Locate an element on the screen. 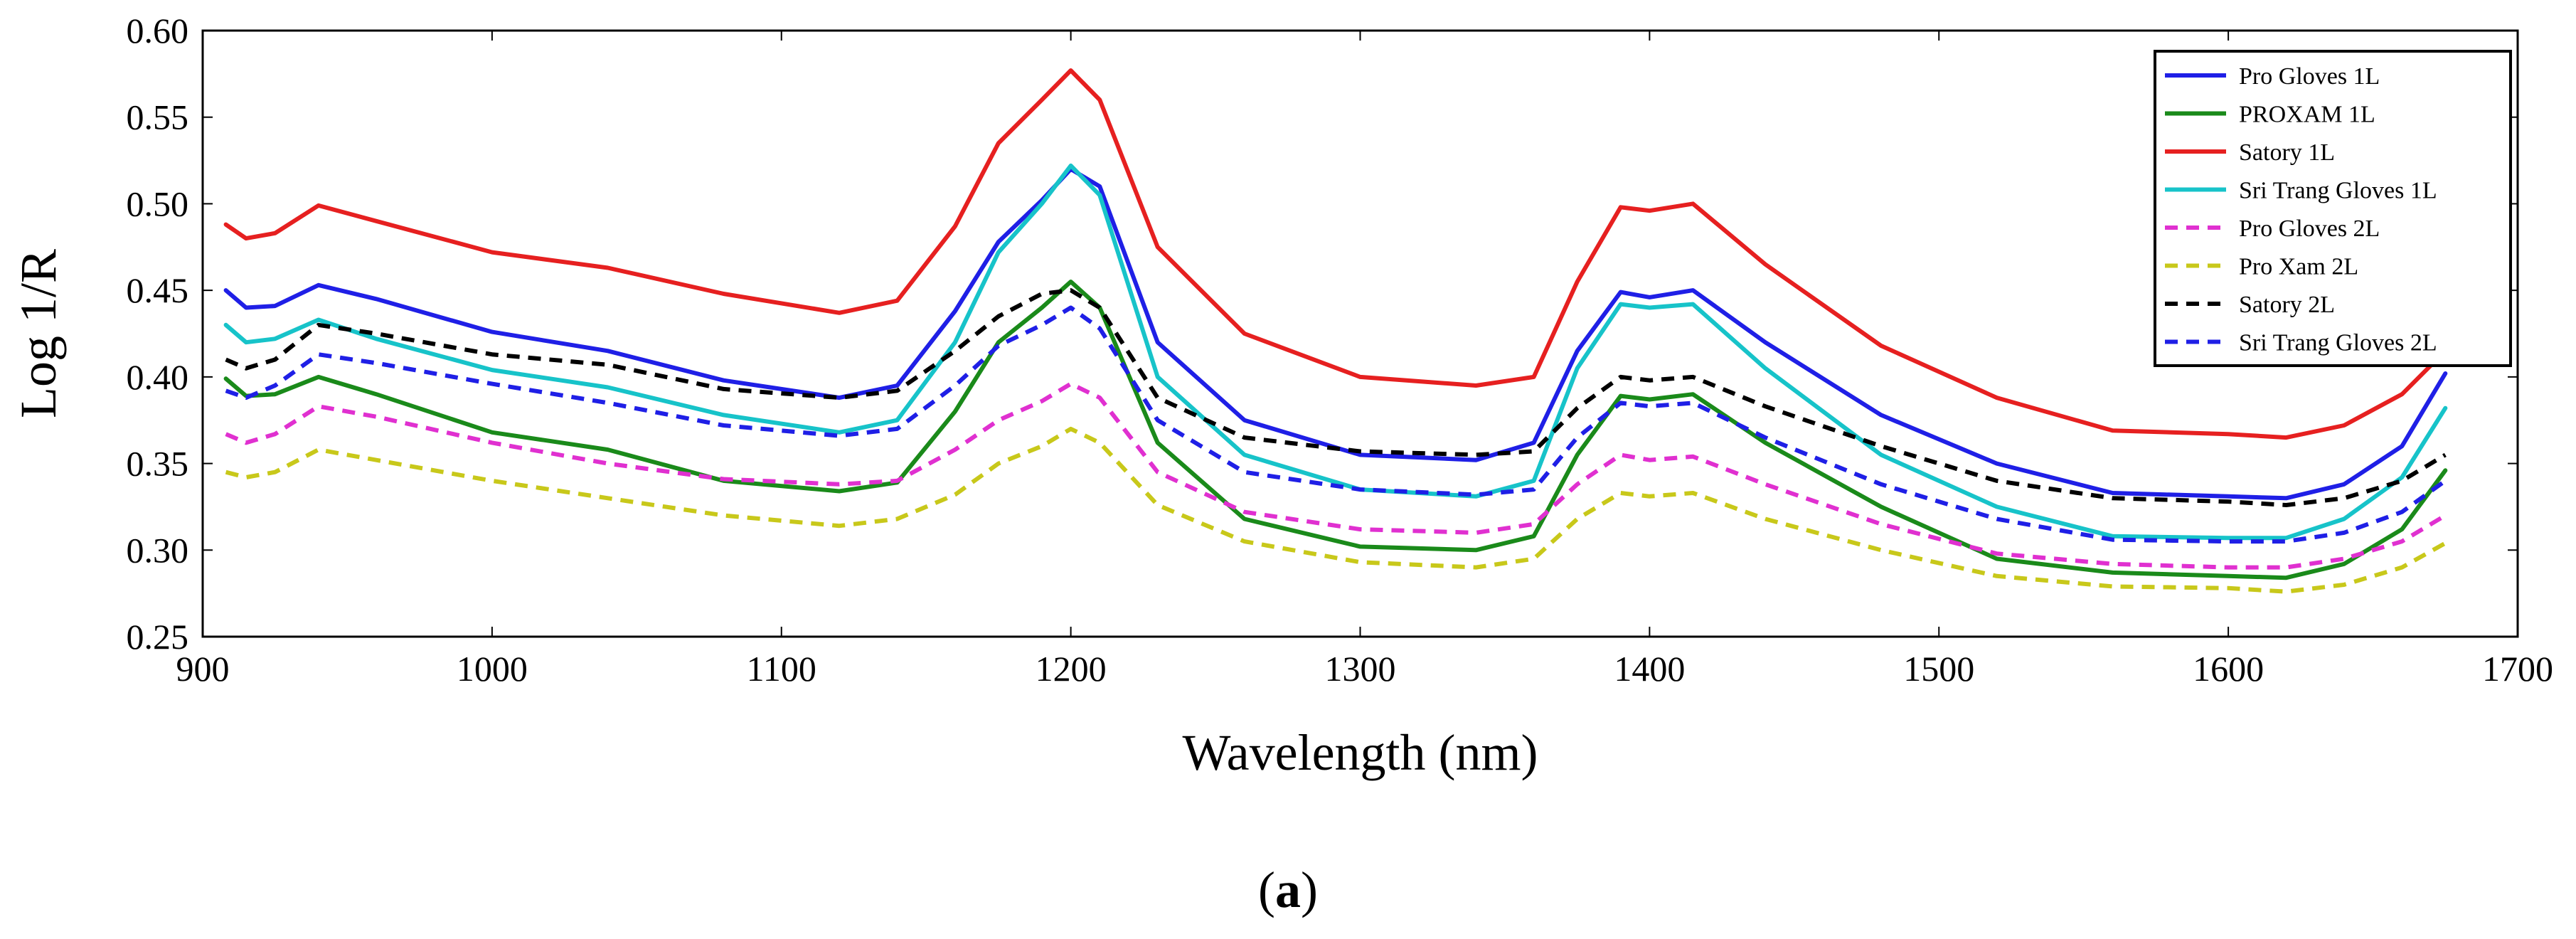 This screenshot has height=939, width=2576. legend-label: Sri Trang Gloves 2L is located at coordinates (2338, 343).